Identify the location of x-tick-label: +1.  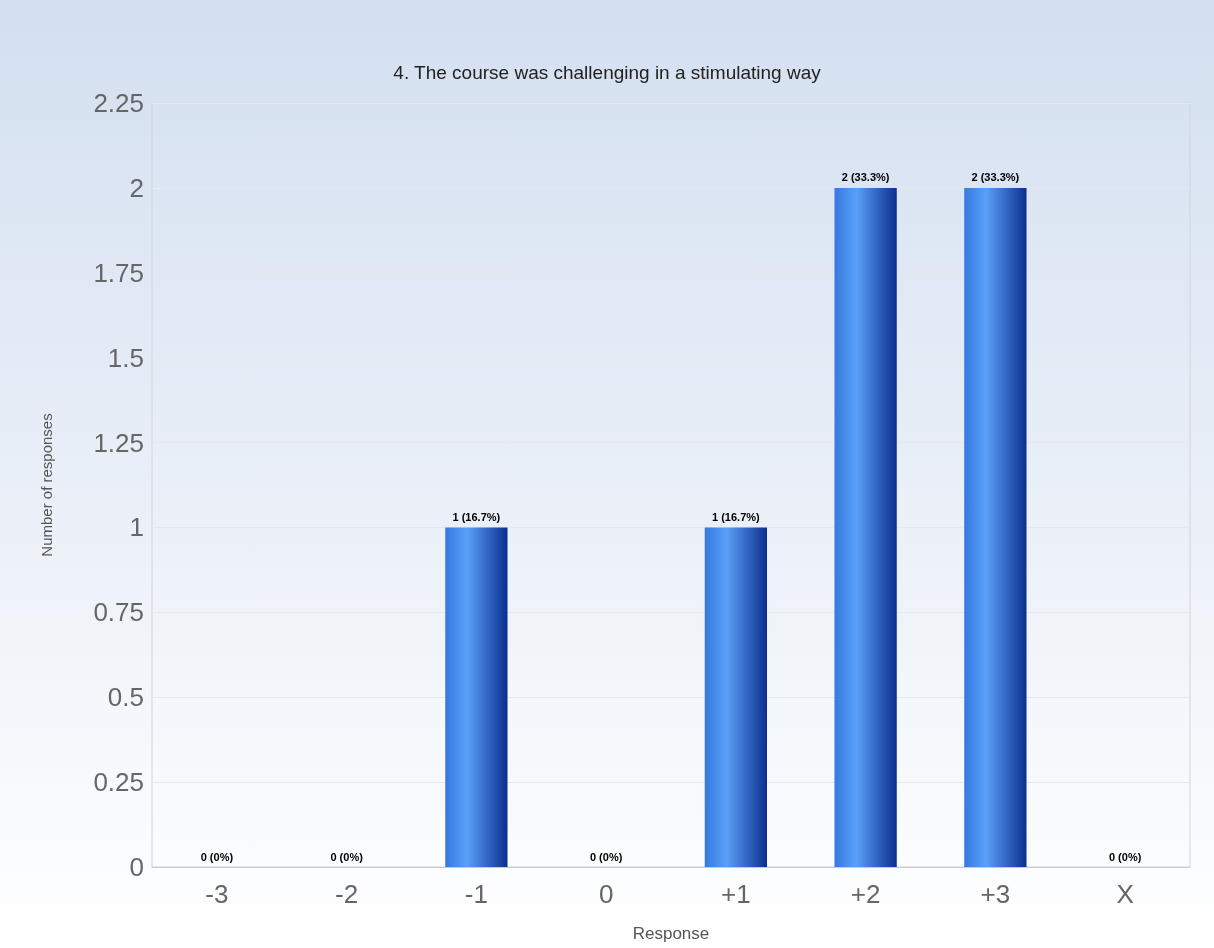
(736, 894).